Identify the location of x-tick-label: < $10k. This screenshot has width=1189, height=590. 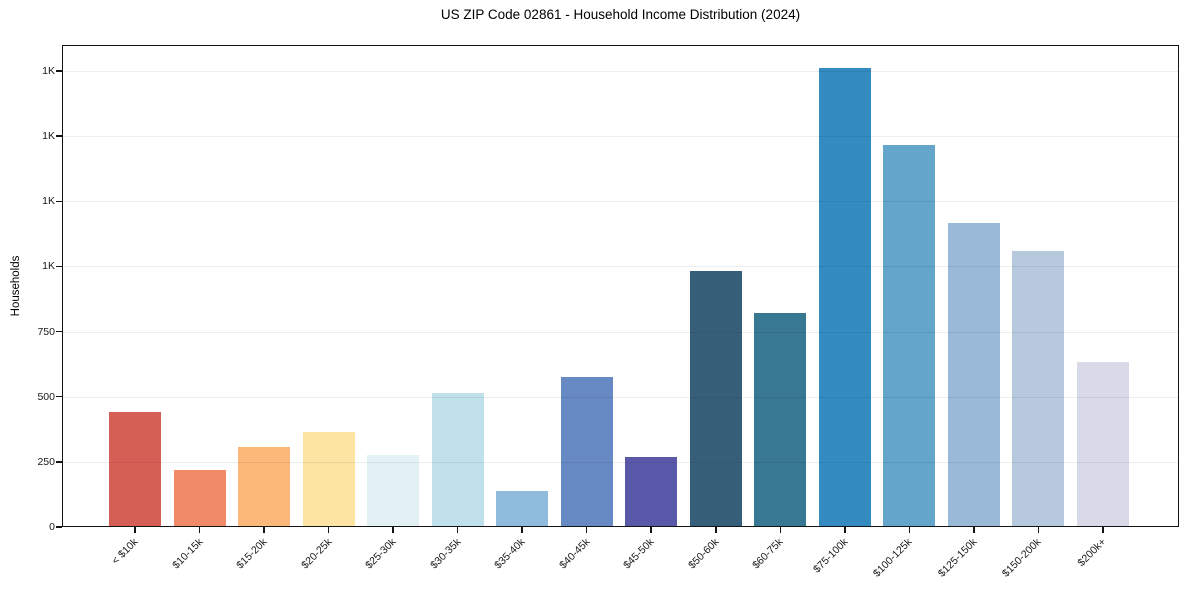
(125, 551).